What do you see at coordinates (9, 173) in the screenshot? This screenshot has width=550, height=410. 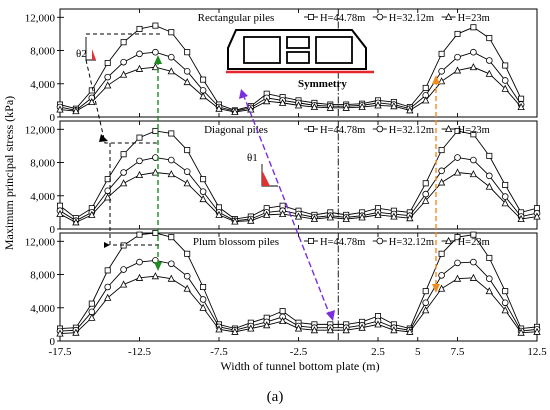 I see `y-axis-title: Maximum principal stress (kPa)` at bounding box center [9, 173].